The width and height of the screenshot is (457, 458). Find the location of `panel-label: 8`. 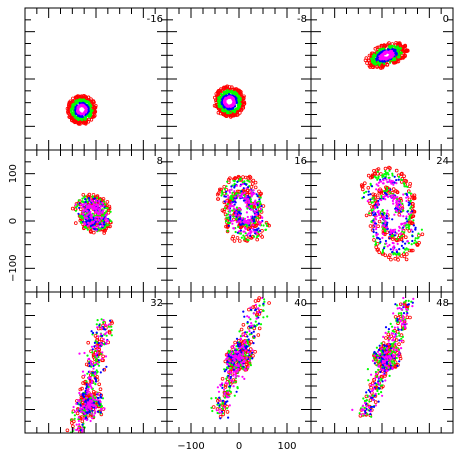

panel-label: 8 is located at coordinates (160, 161).